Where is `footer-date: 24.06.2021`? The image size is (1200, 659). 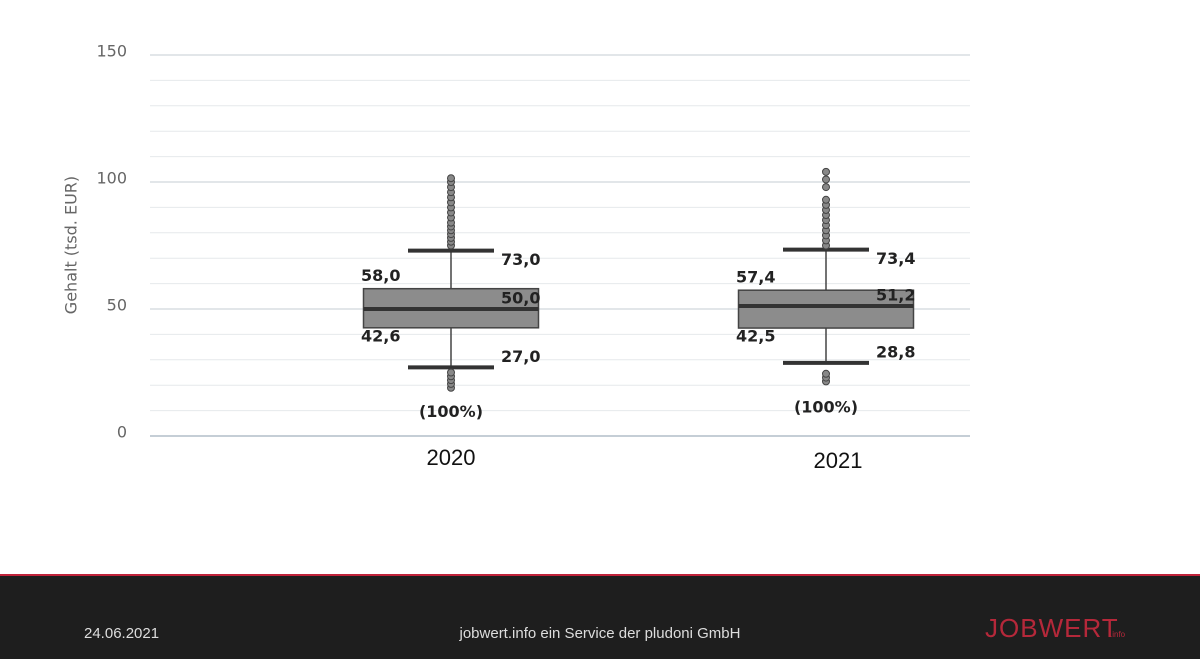
footer-date: 24.06.2021 is located at coordinates (121, 633).